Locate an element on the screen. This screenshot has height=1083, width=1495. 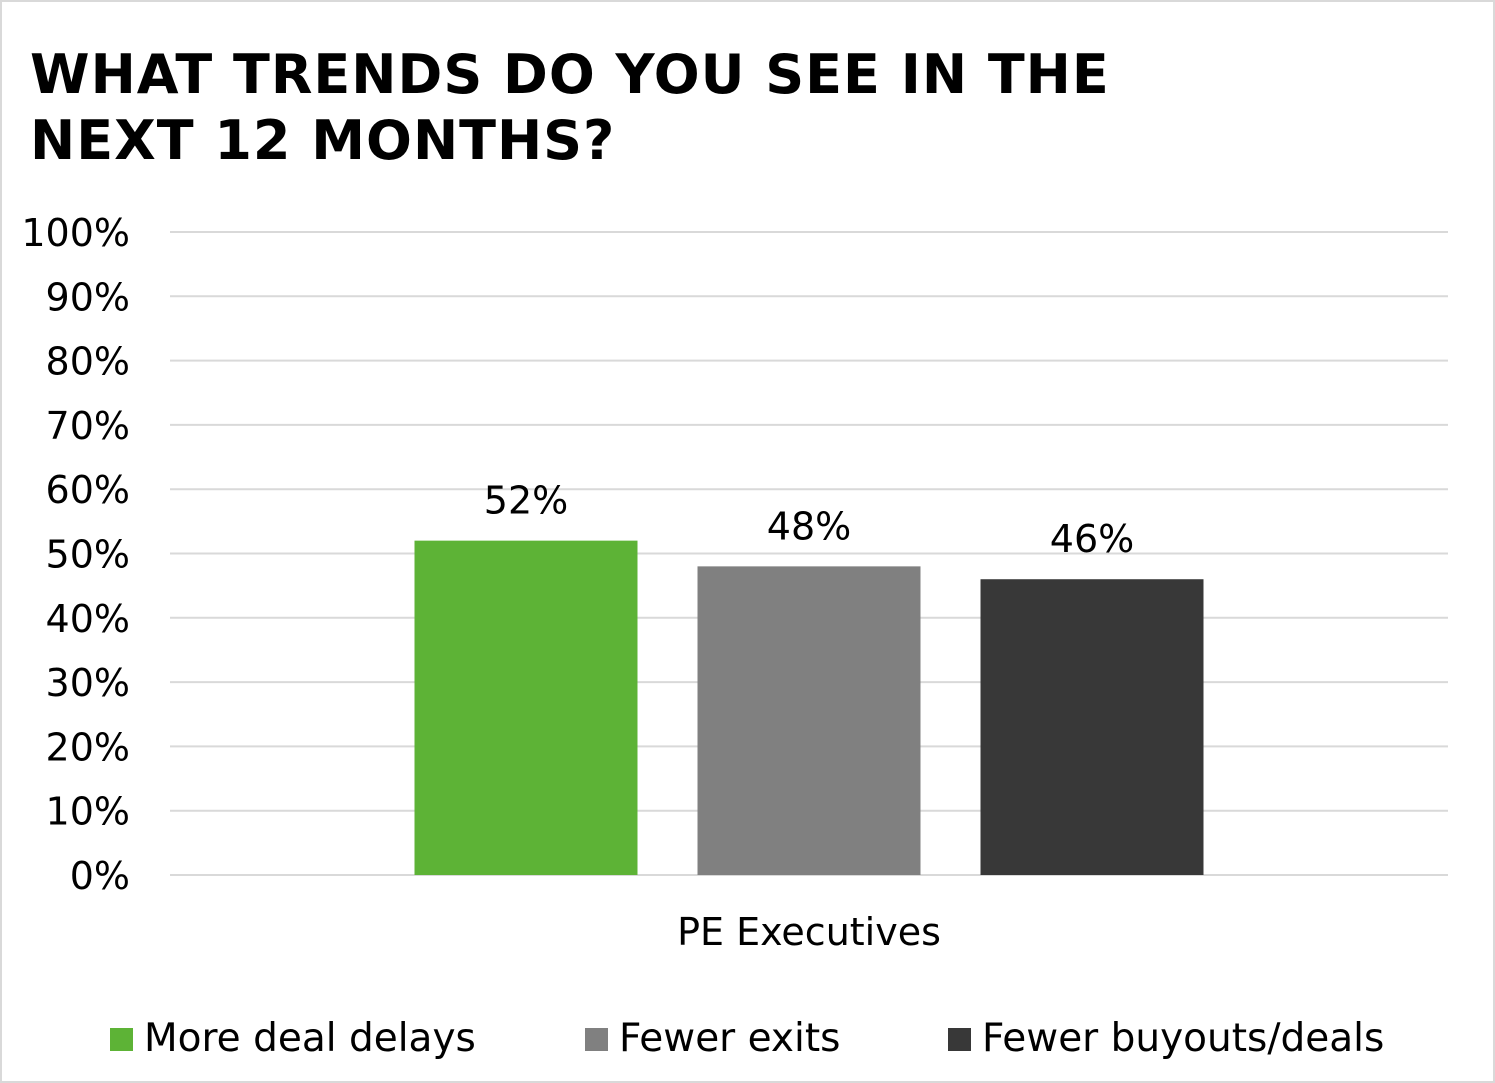
y-tick-label: 50% is located at coordinates (88, 555).